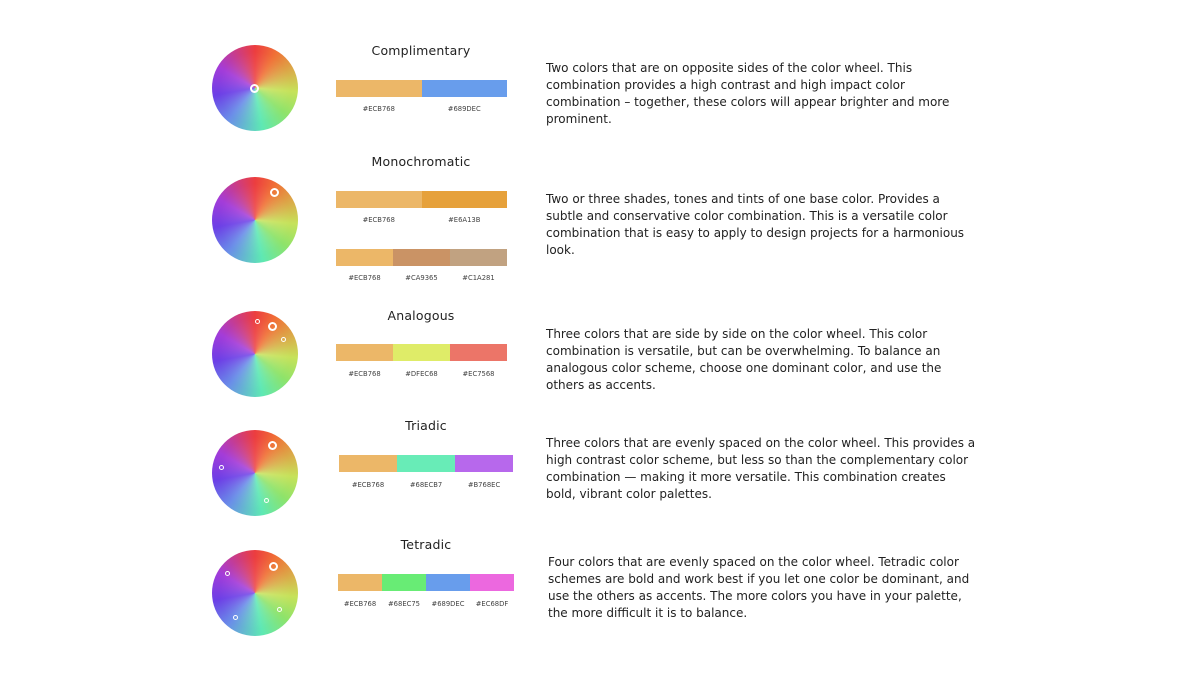  Describe the element at coordinates (492, 604) in the screenshot. I see `hex-label: #EC68DF` at that location.